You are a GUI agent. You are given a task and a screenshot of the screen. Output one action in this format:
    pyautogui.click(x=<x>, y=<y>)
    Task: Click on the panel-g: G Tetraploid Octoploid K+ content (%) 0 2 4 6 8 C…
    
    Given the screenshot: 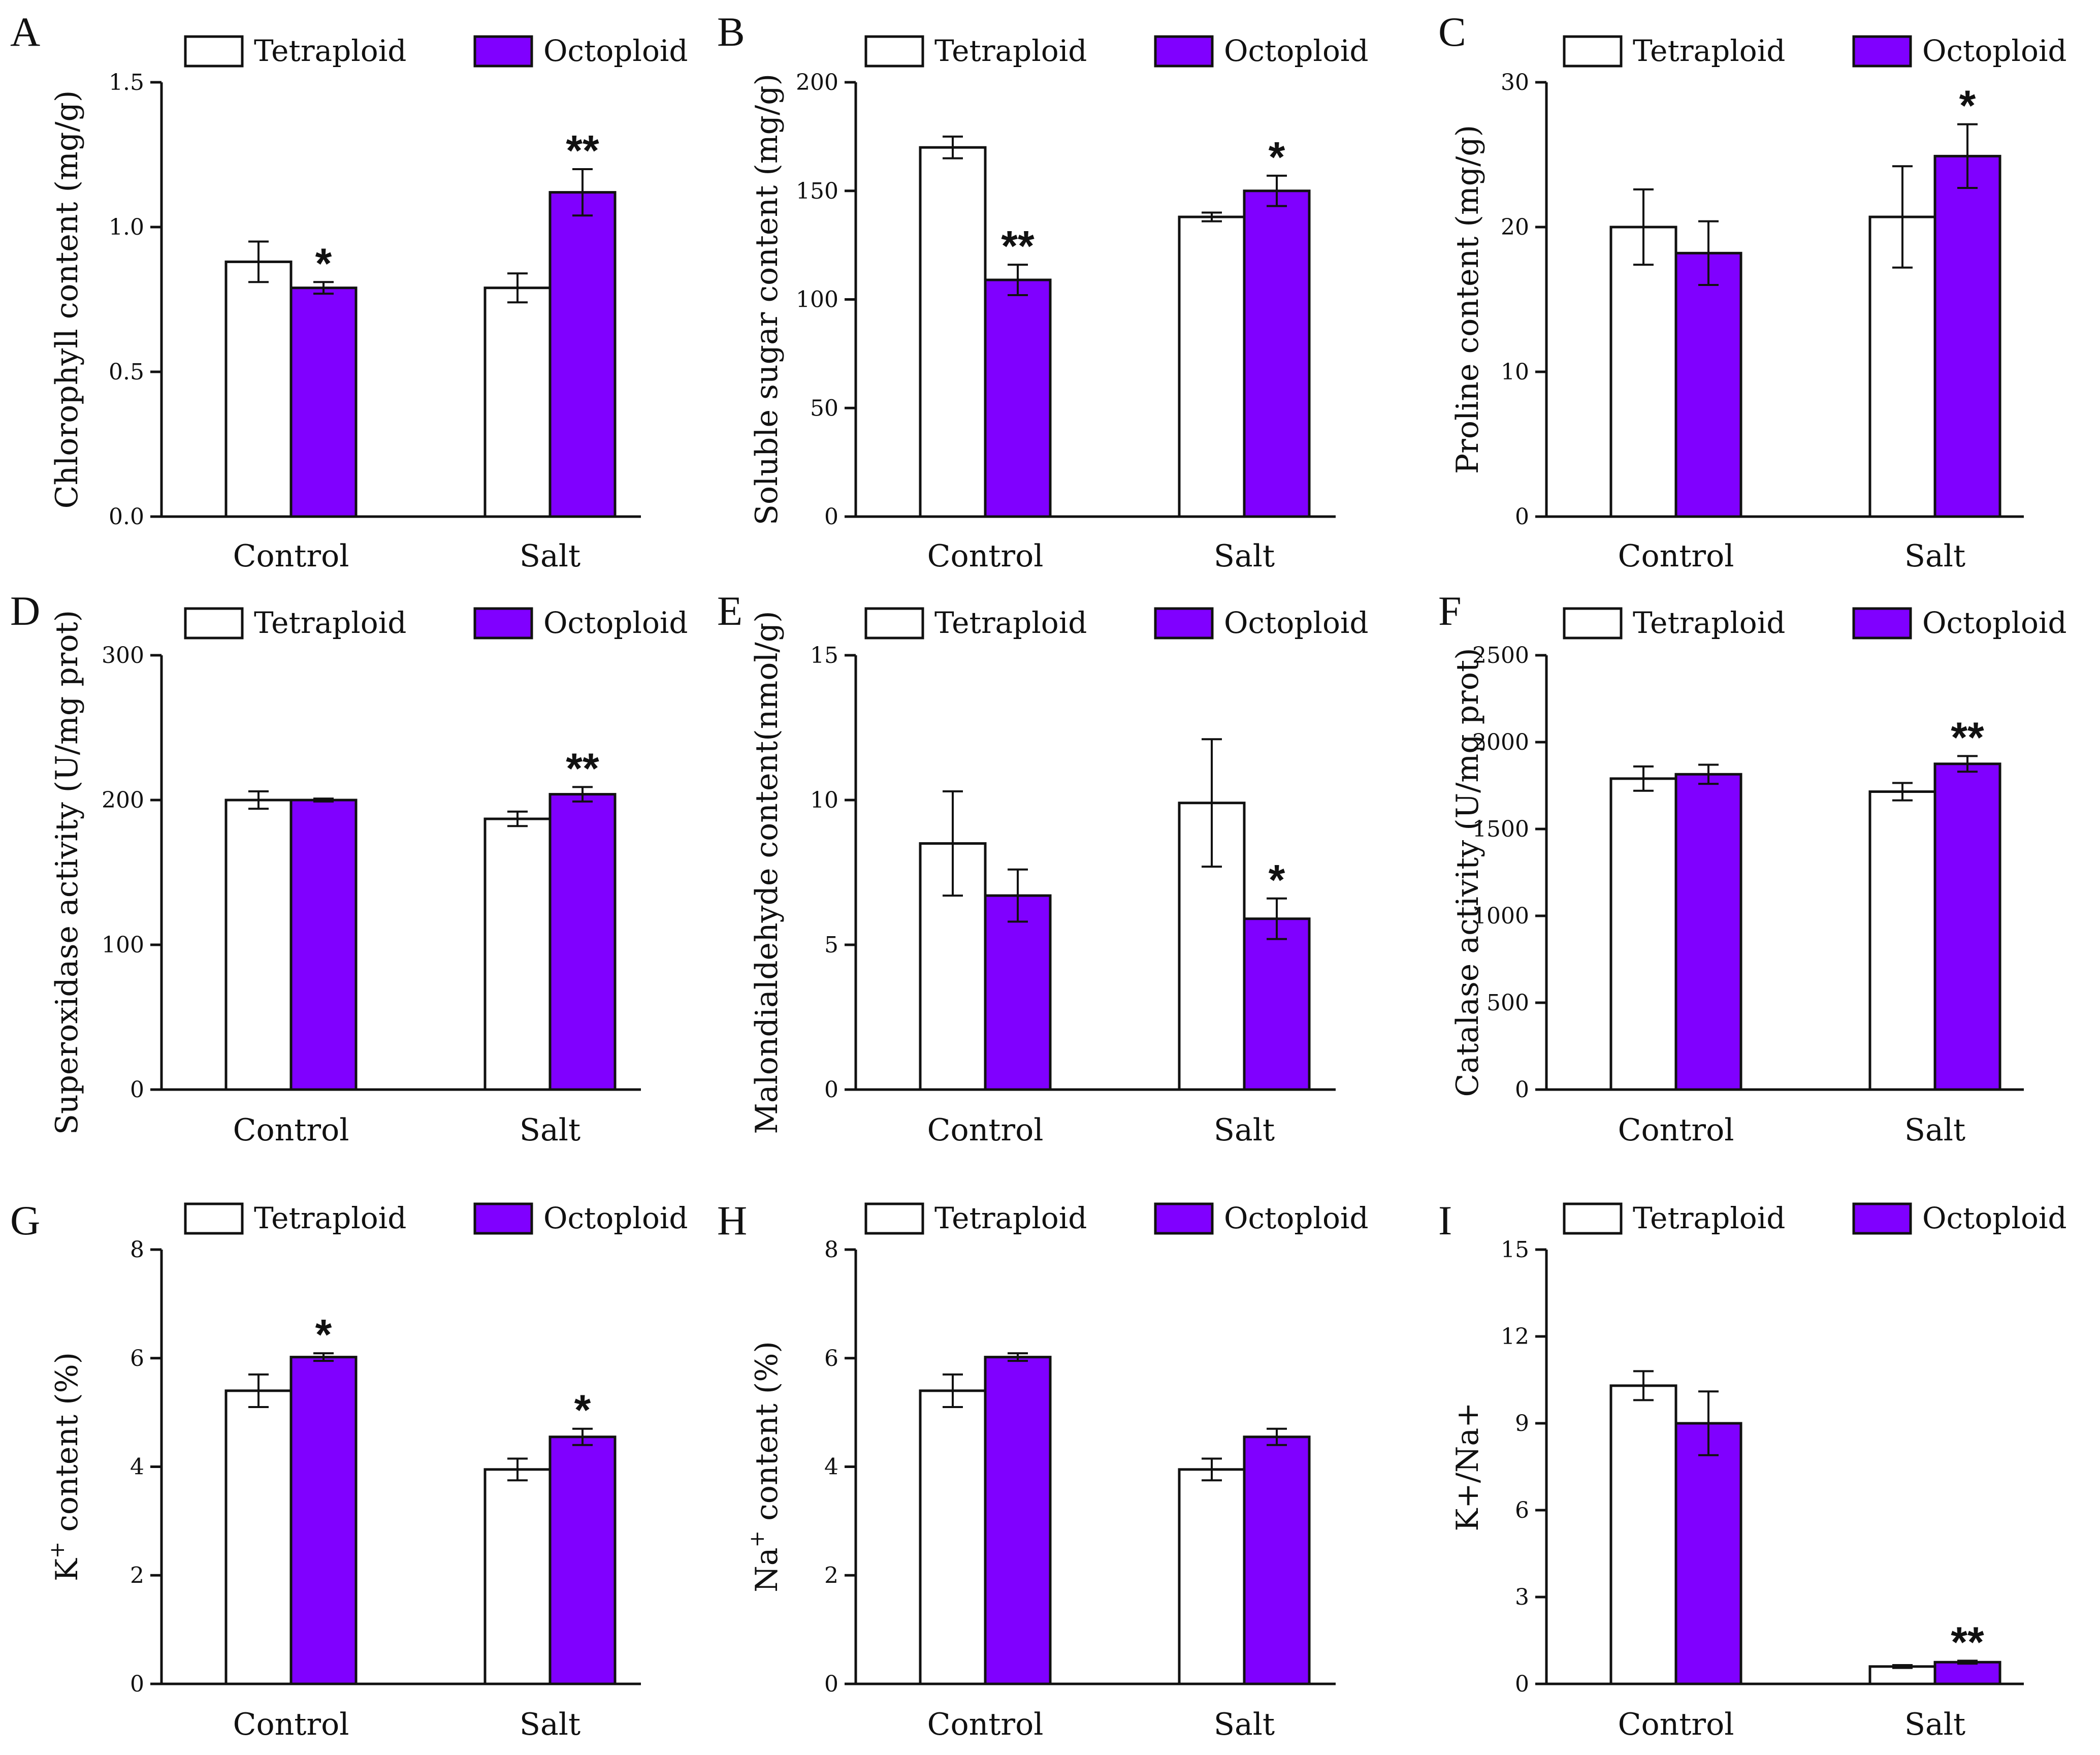 What is the action you would take?
    pyautogui.click(x=349, y=1469)
    